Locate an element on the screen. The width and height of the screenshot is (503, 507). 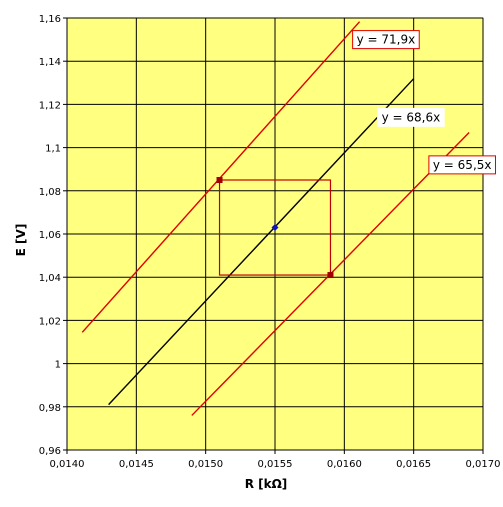
y-tick-label: 1,06 is located at coordinates (50, 235).